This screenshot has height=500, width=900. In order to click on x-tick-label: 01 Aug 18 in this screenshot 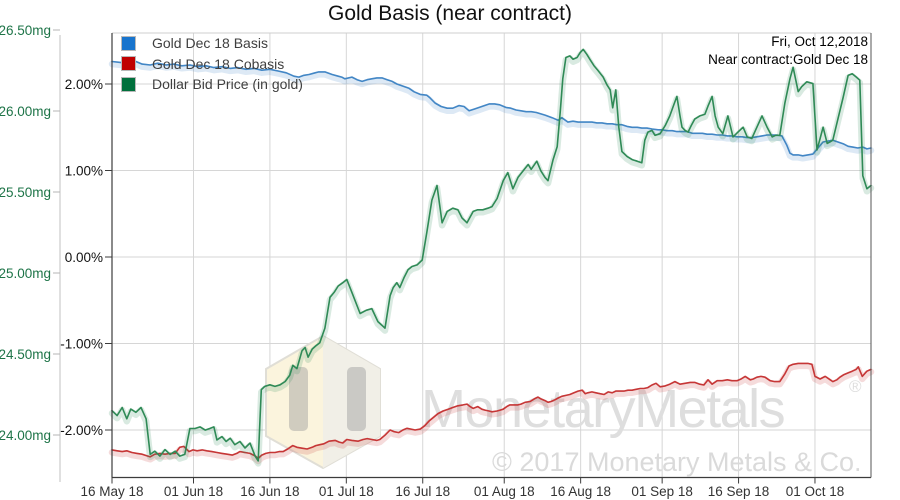, I will do `click(504, 491)`.